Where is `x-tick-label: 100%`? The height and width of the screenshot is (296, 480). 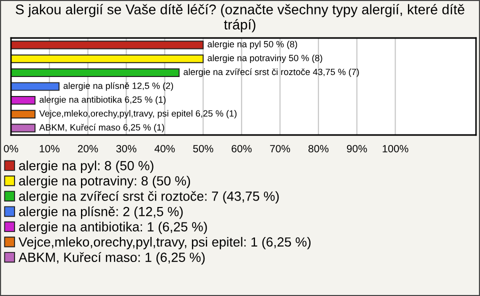
x-tick-label: 100% is located at coordinates (395, 148).